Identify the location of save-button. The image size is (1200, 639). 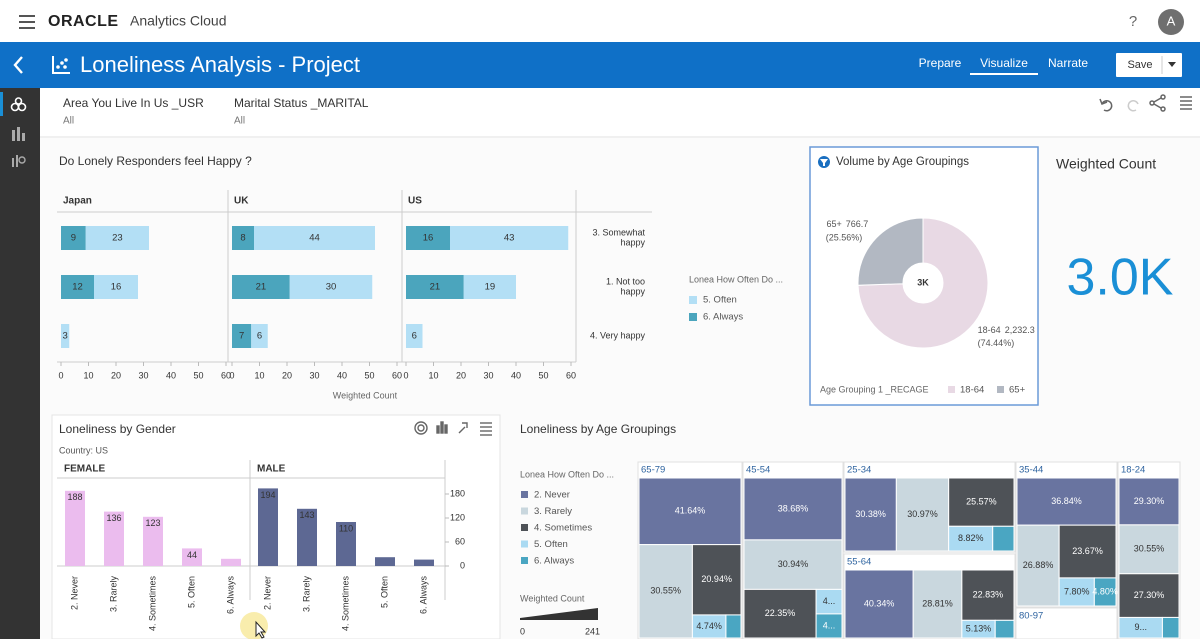
(1149, 65).